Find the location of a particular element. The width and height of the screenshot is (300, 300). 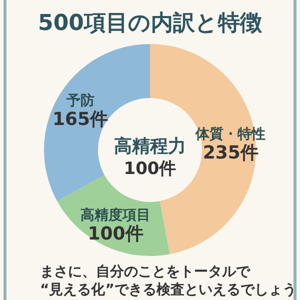

text: “見える化”できる検査といえるでしょう is located at coordinates (168, 290).